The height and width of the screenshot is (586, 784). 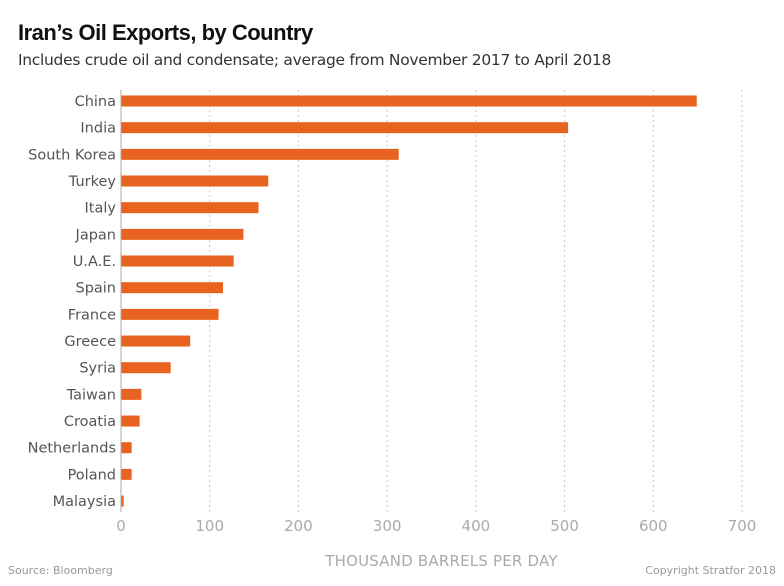 I want to click on category-label: Croatia, so click(x=90, y=422).